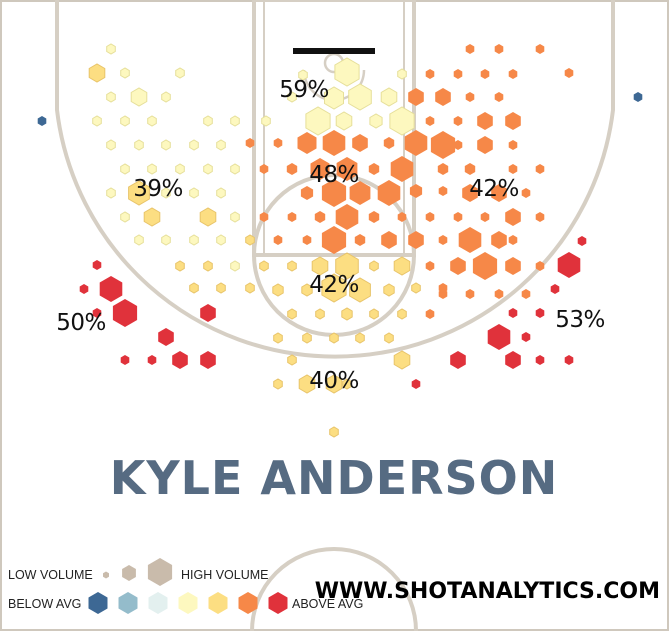  Describe the element at coordinates (158, 189) in the screenshot. I see `zone-label-left-midrange: 39%` at that location.